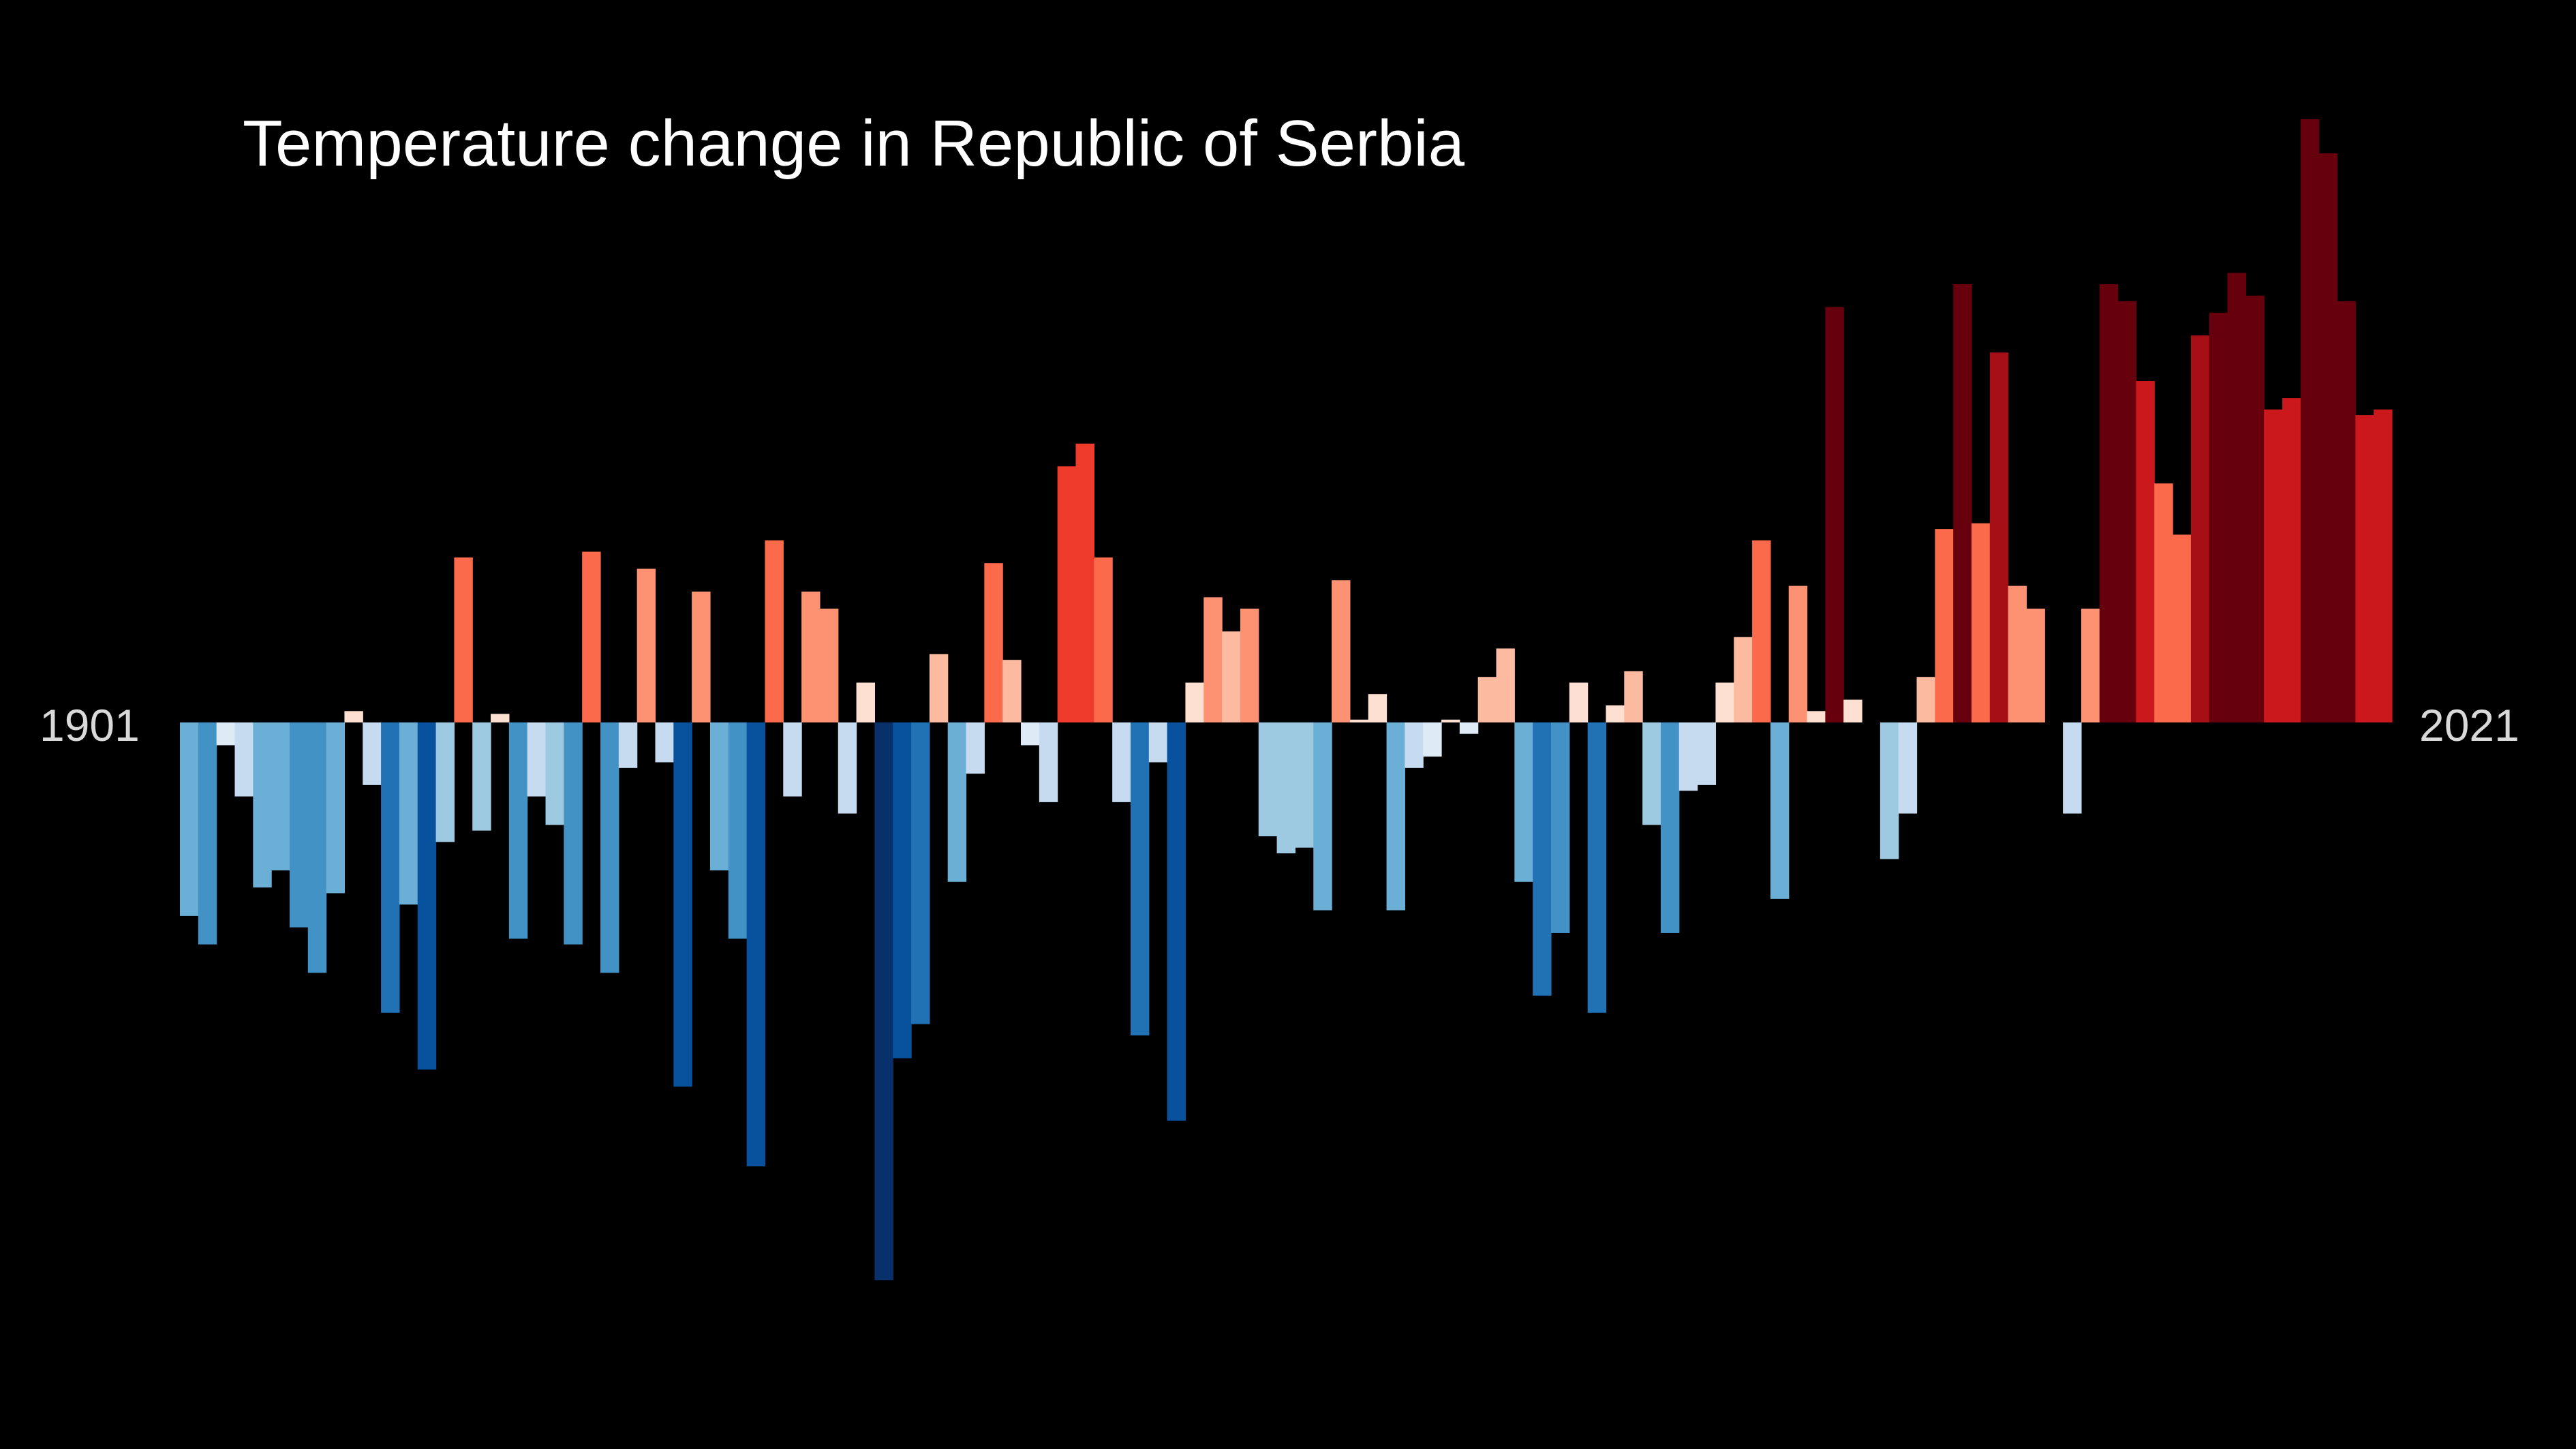 This screenshot has height=1449, width=2576. I want to click on chart-title: Temperature change in Republic of Serbia, so click(854, 144).